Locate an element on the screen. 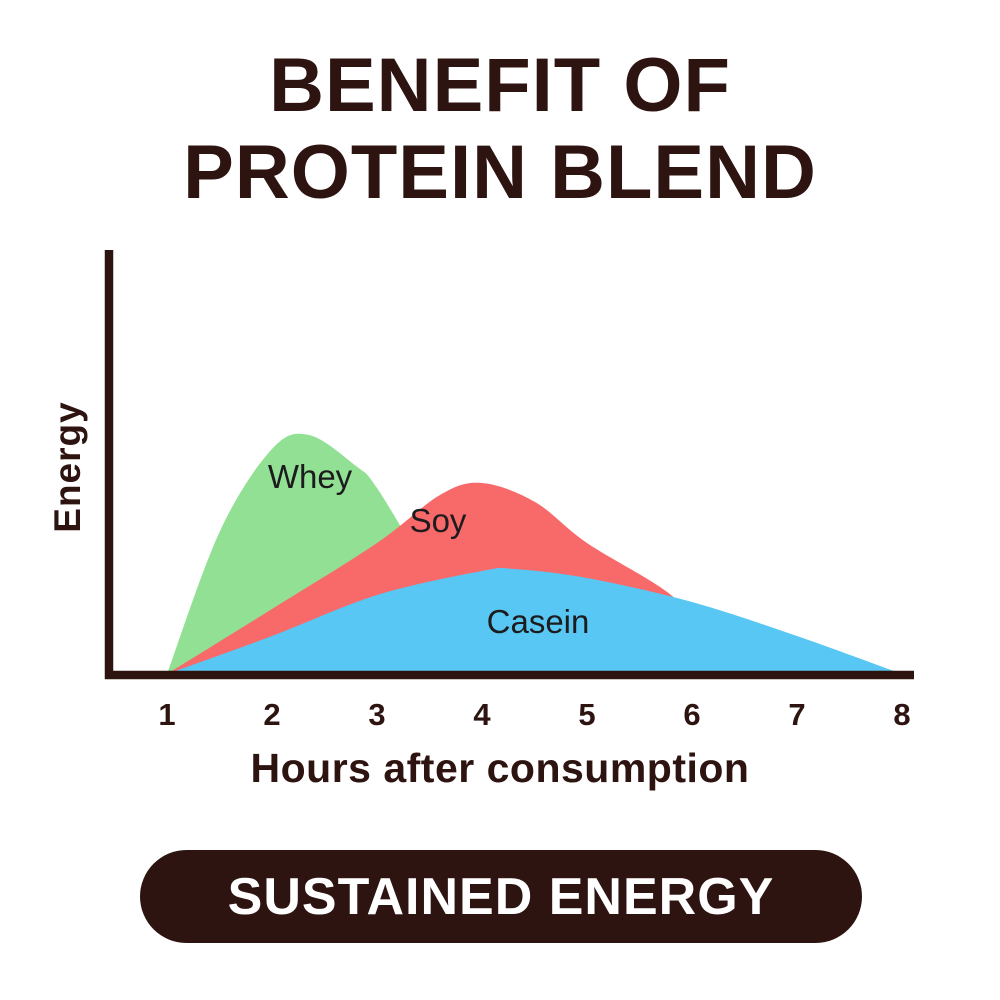  badge-label: SUSTAINED ENERGY is located at coordinates (501, 896).